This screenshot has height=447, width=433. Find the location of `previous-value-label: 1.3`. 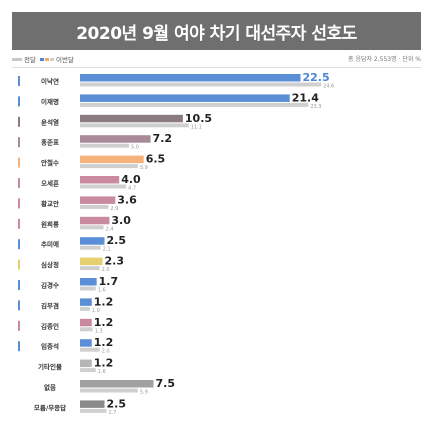

previous-value-label: 1.3 is located at coordinates (99, 331).